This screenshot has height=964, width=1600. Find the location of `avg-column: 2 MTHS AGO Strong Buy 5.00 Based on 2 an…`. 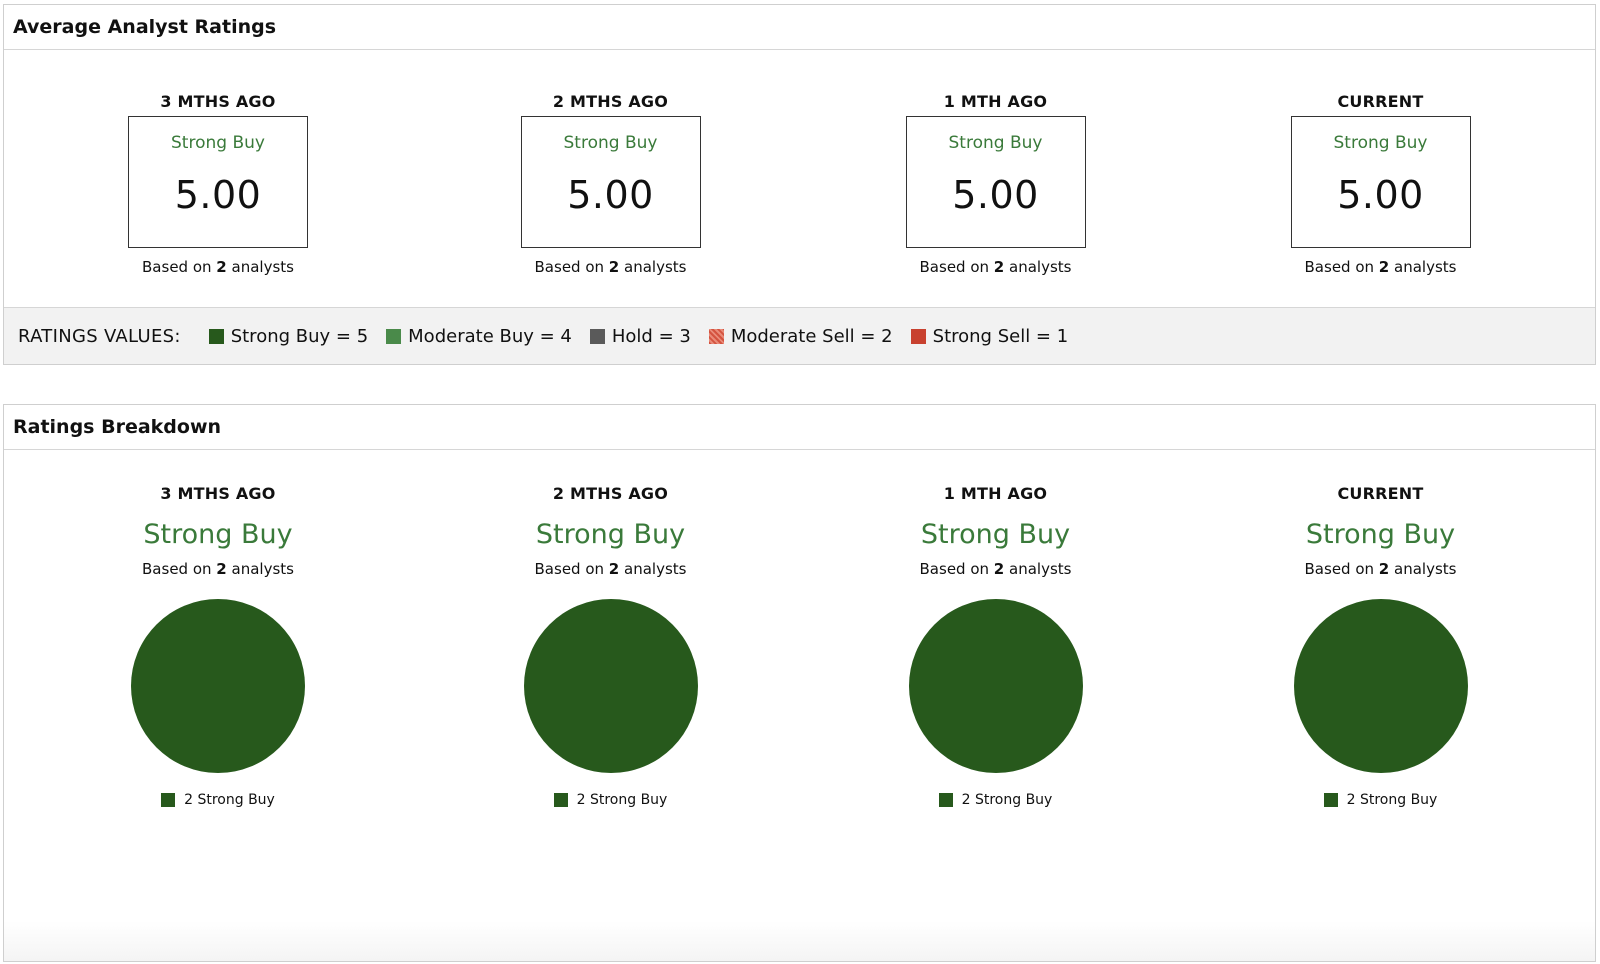

avg-column: 2 MTHS AGO Strong Buy 5.00 Based on 2 an… is located at coordinates (610, 184).